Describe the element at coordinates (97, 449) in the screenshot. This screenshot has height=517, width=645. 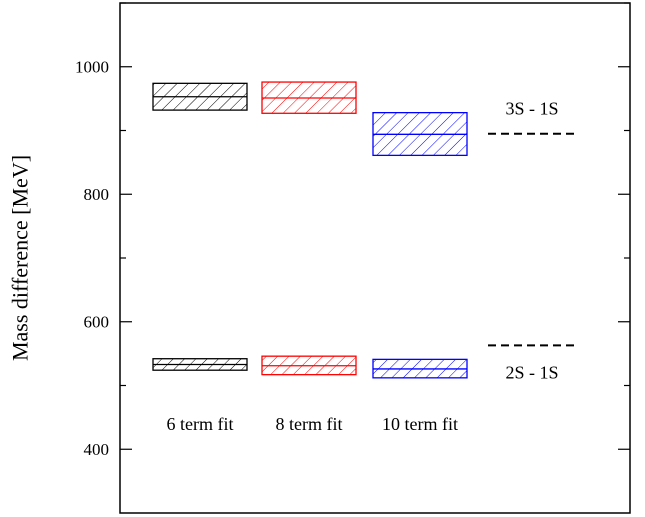
I see `y-tick-label: 400` at that location.